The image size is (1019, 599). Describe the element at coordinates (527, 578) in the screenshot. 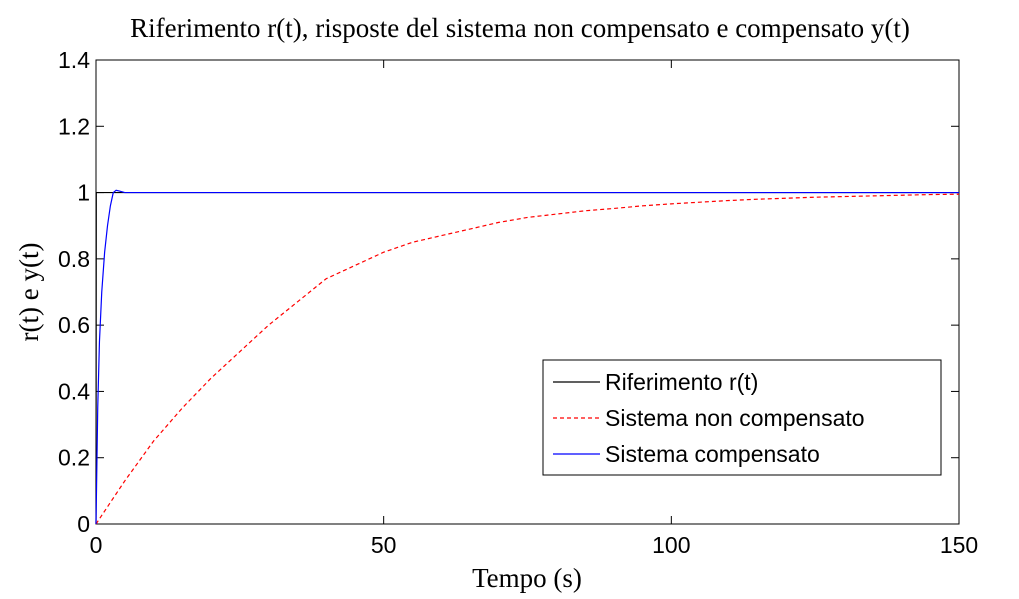

I see `x-axis-label: Tempo (s)` at that location.